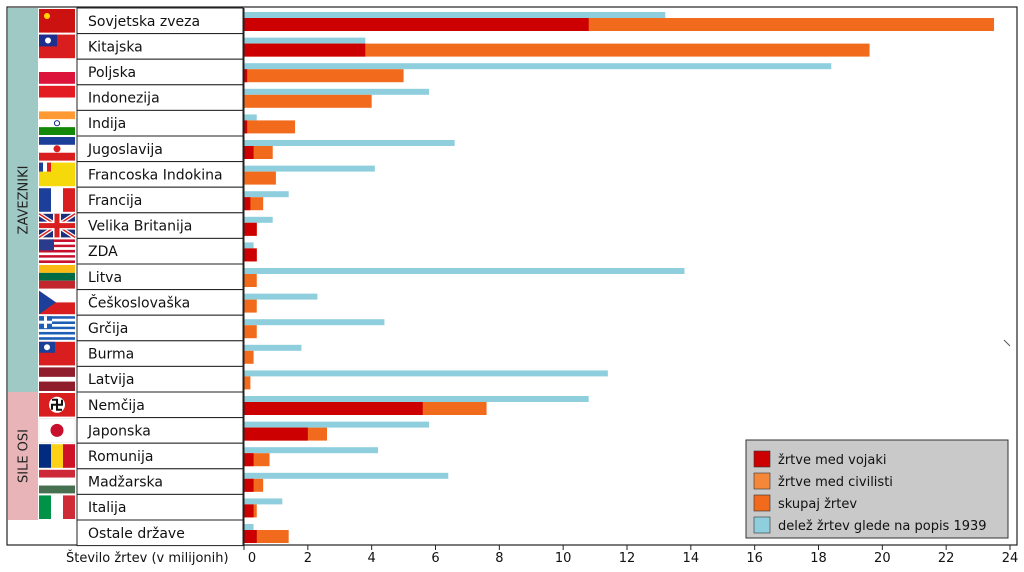  Describe the element at coordinates (627, 558) in the screenshot. I see `x-tick-label-12: 12` at that location.